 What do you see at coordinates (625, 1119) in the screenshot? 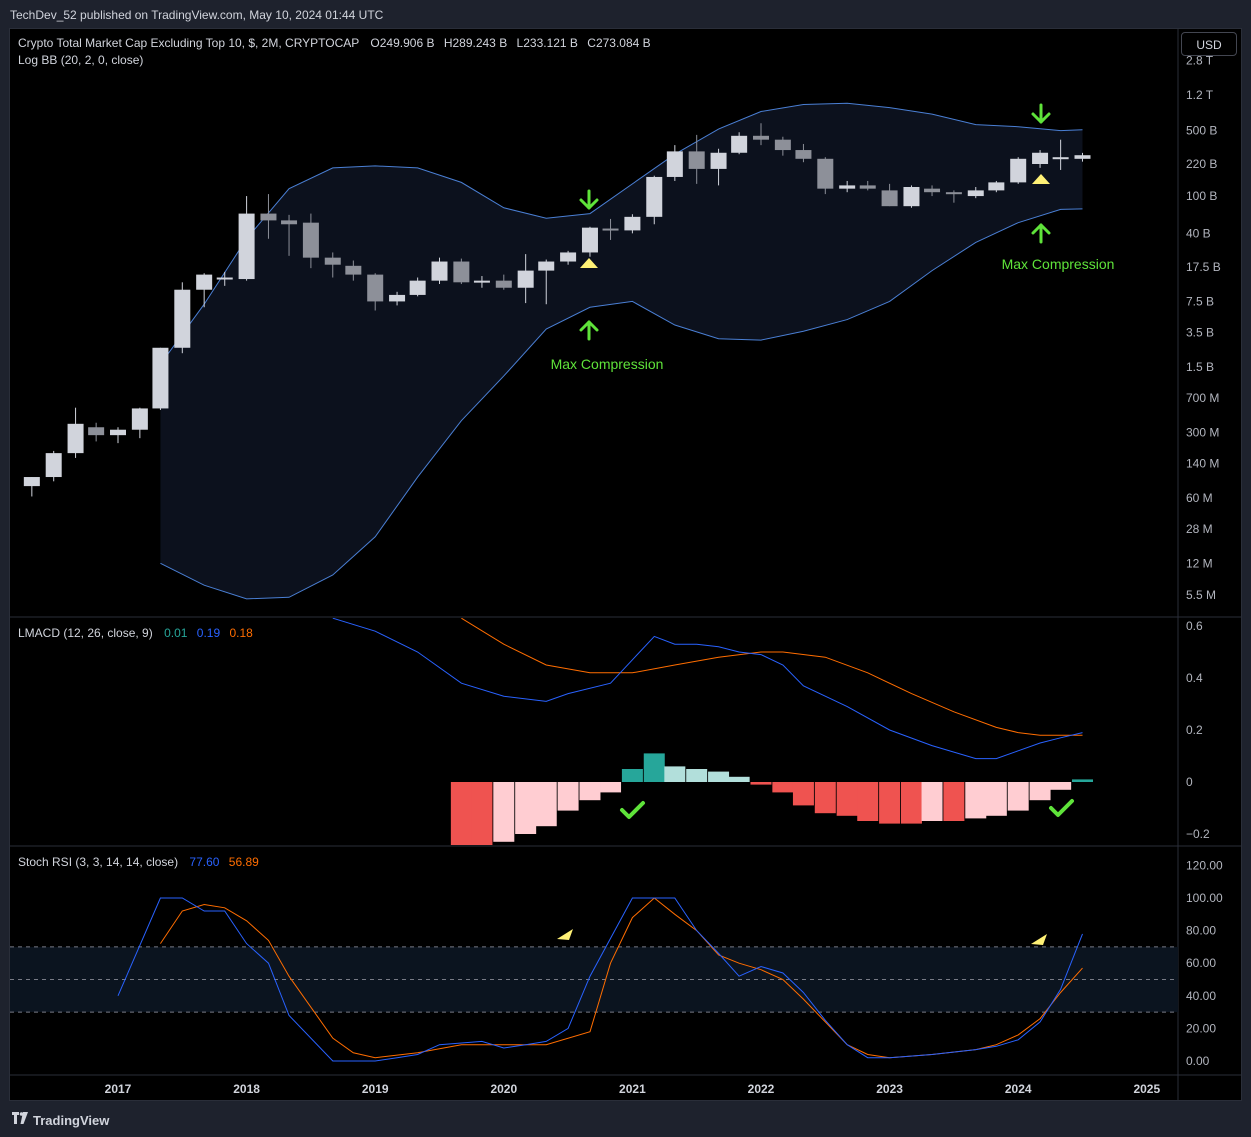
I see `footer: TradingView` at bounding box center [625, 1119].